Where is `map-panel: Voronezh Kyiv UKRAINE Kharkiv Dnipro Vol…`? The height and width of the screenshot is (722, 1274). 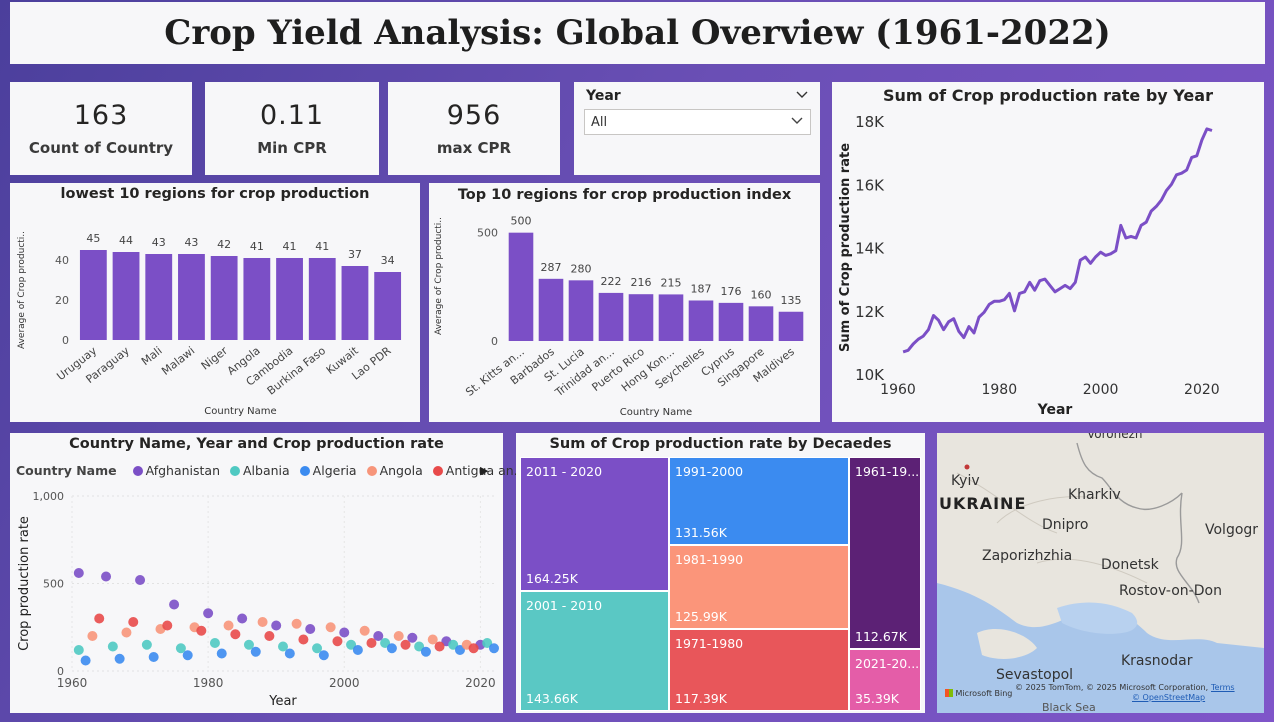
map-panel: Voronezh Kyiv UKRAINE Kharkiv Dnipro Vol… is located at coordinates (1100, 573).